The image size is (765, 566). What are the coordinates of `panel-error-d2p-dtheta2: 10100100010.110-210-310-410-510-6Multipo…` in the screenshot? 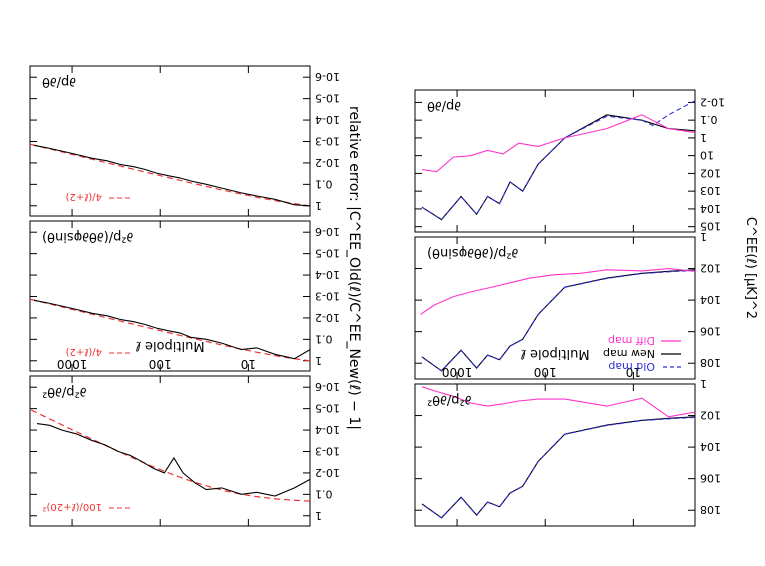 It's located at (184, 432).